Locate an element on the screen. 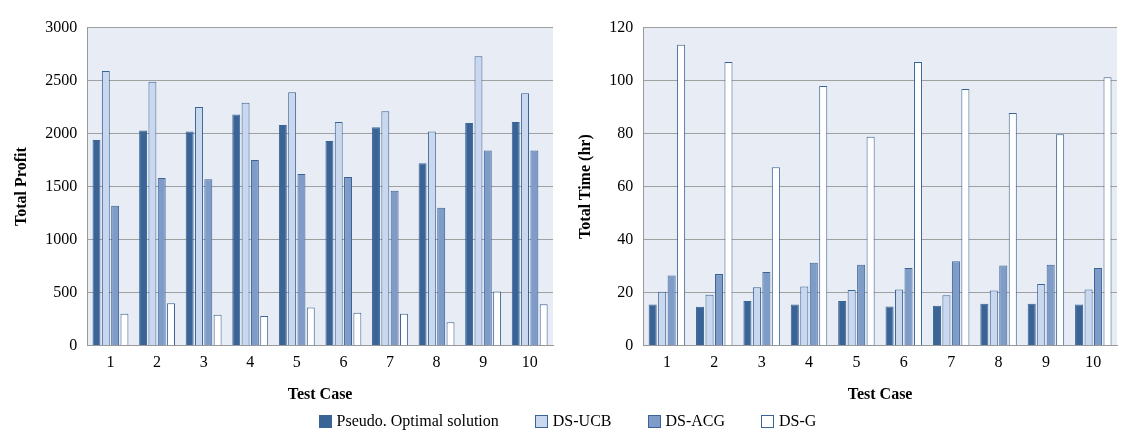 The width and height of the screenshot is (1135, 445). legend-label: DS-UCB is located at coordinates (582, 421).